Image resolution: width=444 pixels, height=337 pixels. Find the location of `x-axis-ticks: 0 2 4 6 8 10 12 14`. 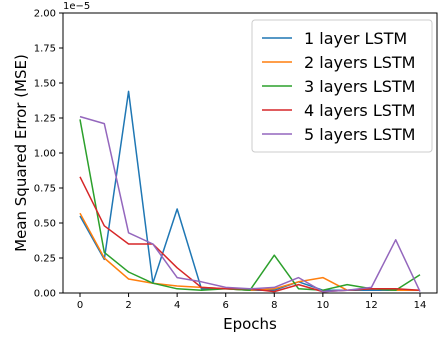

x-axis-ticks: 0 2 4 6 8 10 12 14 is located at coordinates (252, 302).